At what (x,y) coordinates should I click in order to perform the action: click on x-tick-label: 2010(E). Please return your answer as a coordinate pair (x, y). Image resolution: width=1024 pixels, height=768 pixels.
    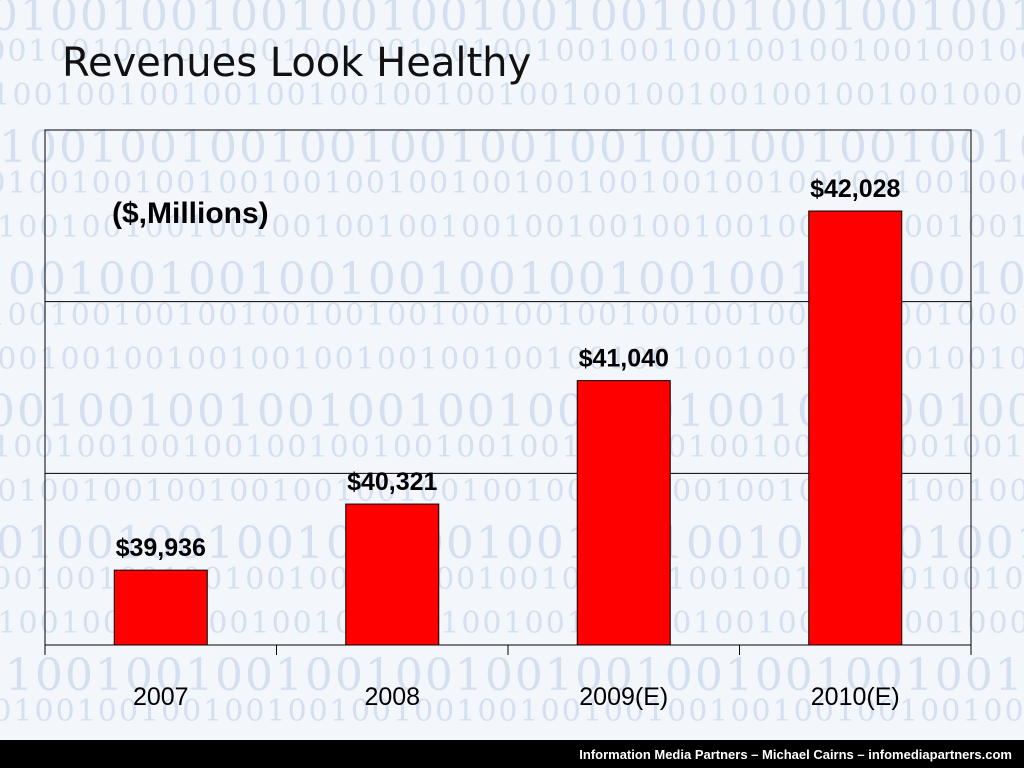
    Looking at the image, I should click on (855, 697).